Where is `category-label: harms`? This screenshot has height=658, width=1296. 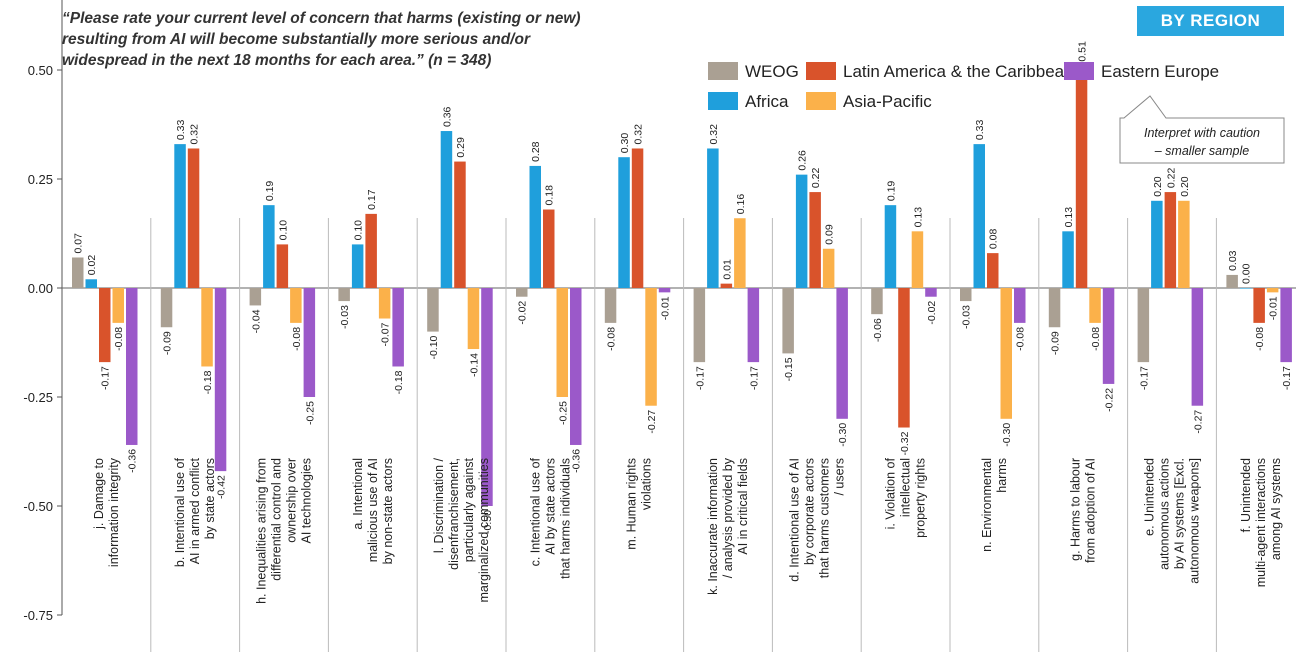
category-label: harms is located at coordinates (1002, 475).